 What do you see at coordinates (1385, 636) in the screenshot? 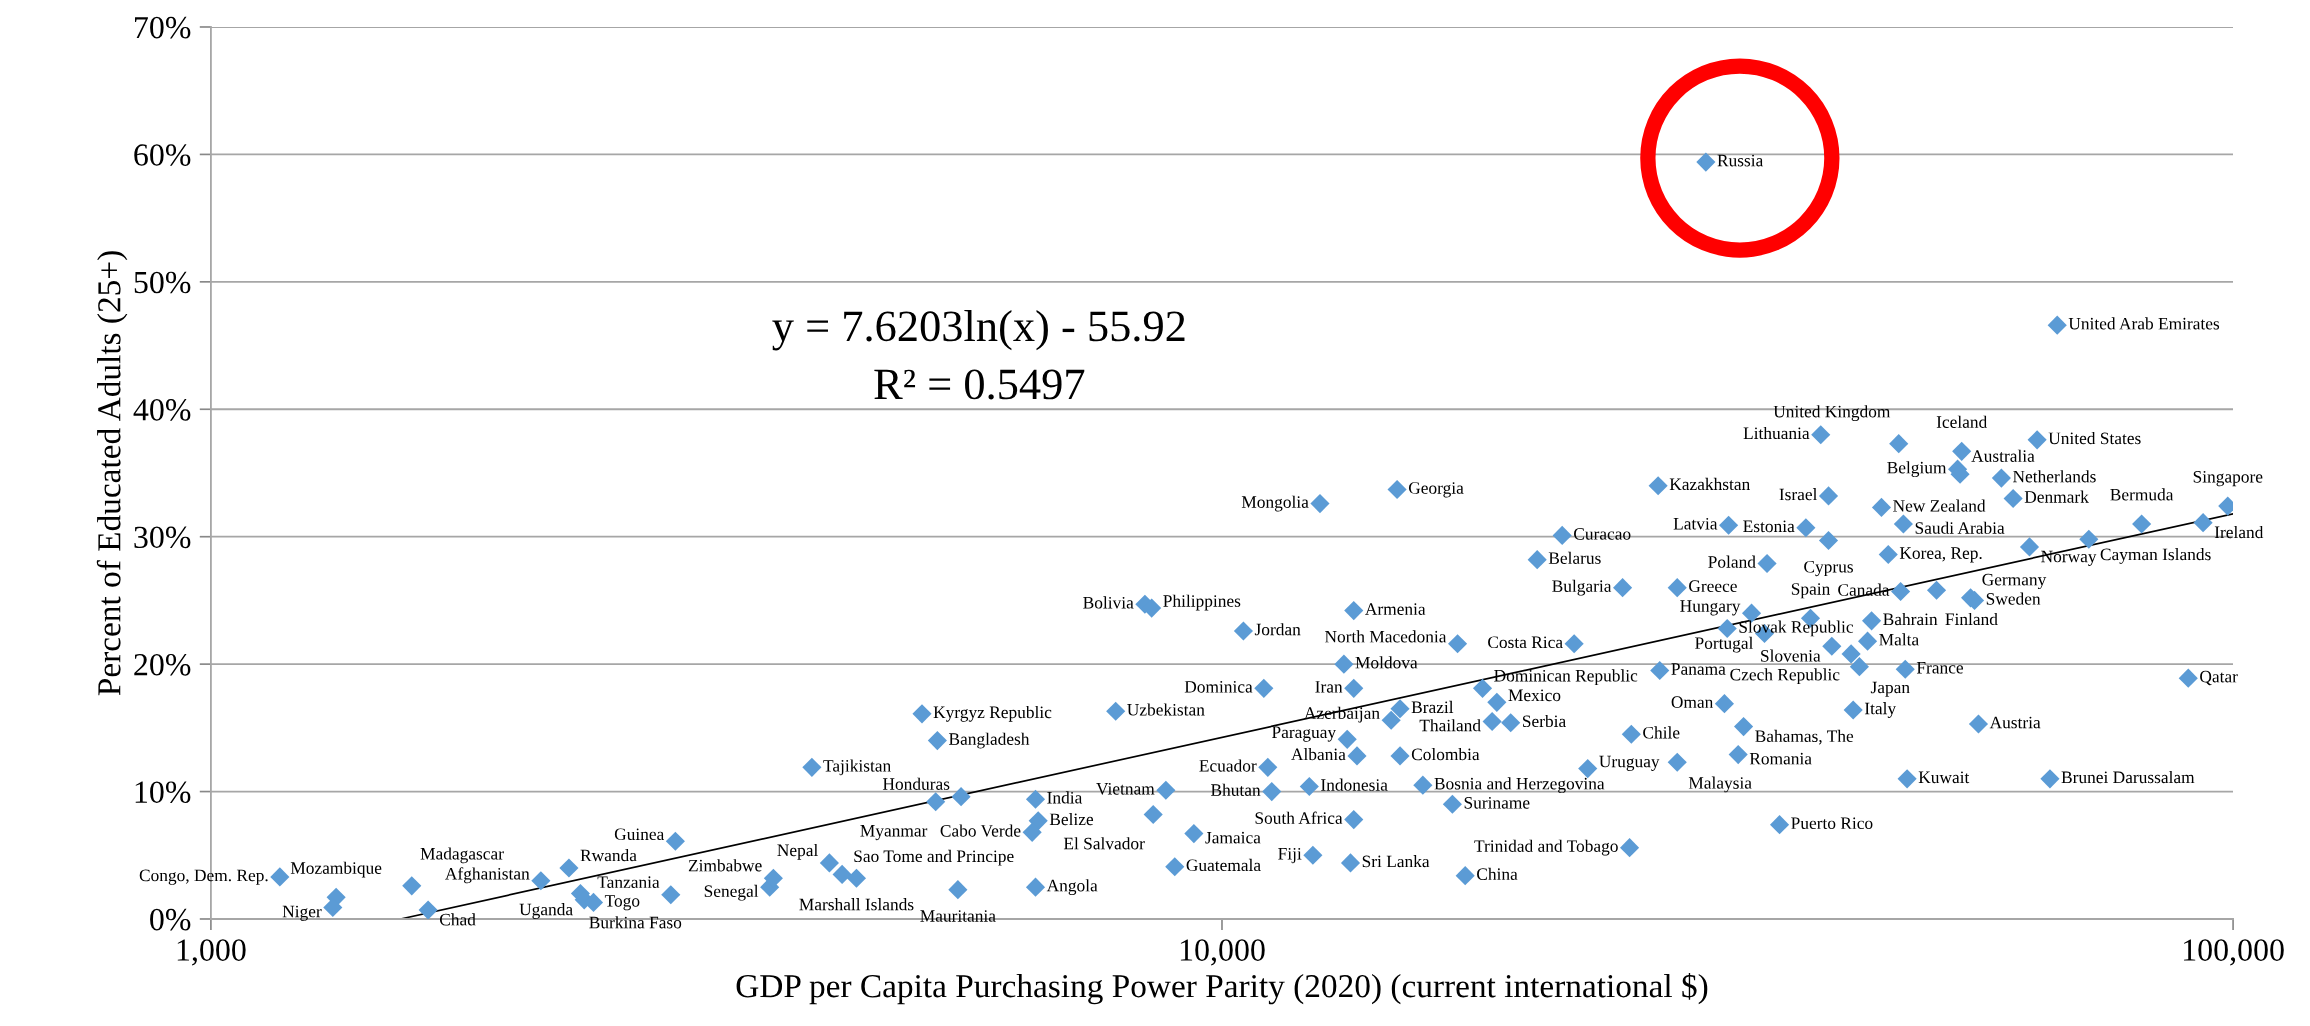
I see `data-label: North Macedonia` at bounding box center [1385, 636].